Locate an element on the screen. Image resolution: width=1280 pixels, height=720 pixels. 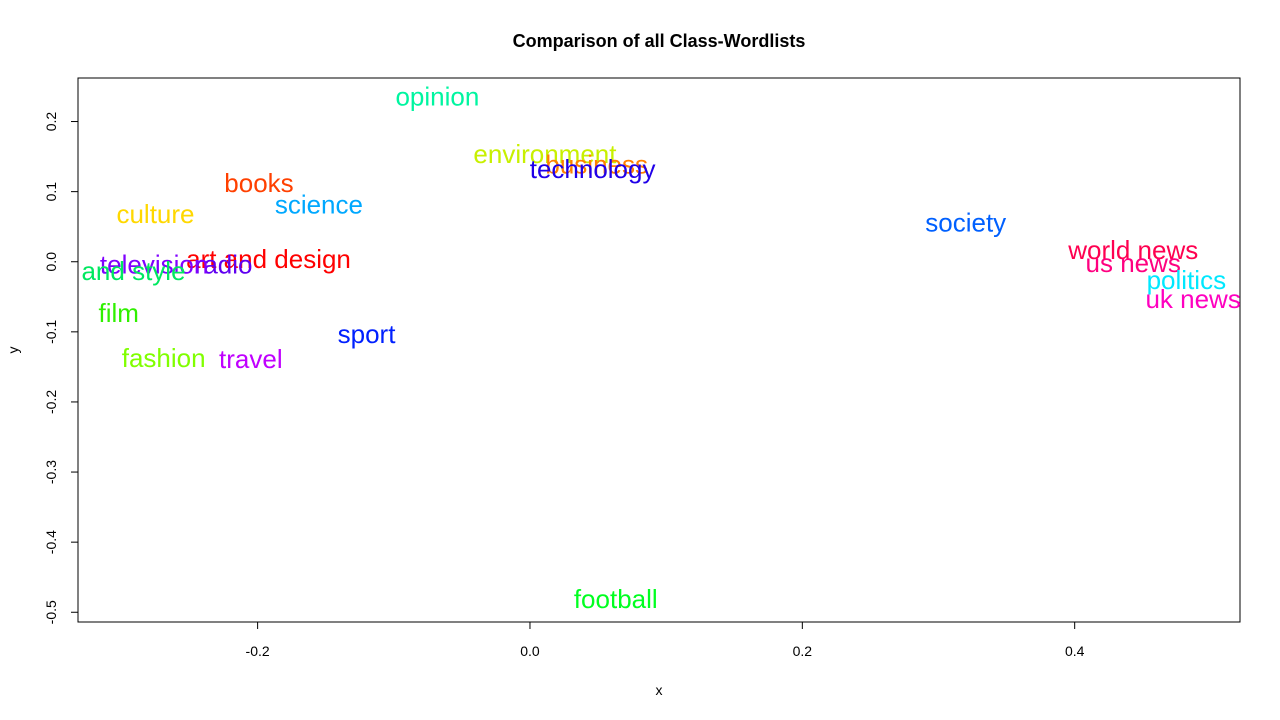
x-axis-title: x is located at coordinates (659, 690).